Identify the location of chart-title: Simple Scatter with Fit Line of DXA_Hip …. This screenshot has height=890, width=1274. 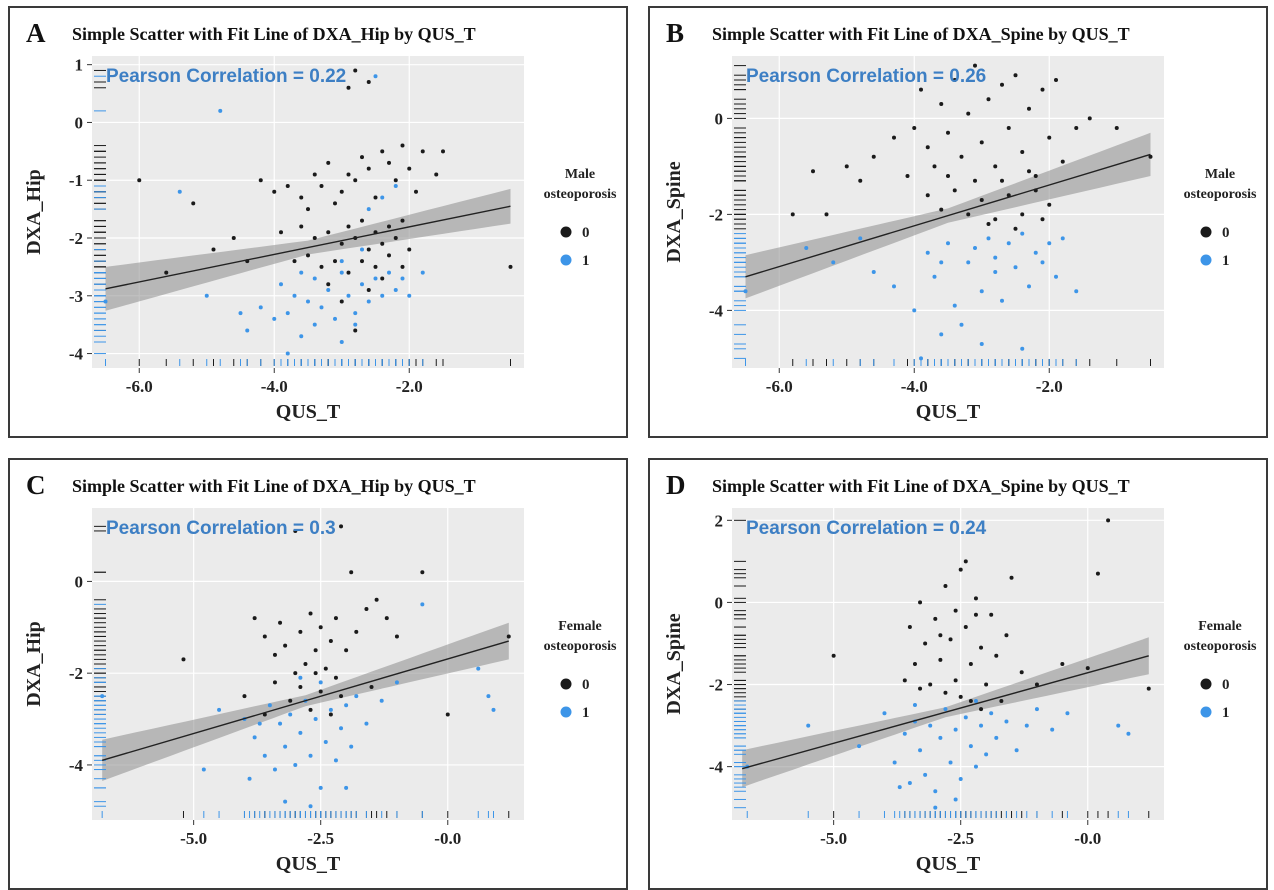
(274, 486).